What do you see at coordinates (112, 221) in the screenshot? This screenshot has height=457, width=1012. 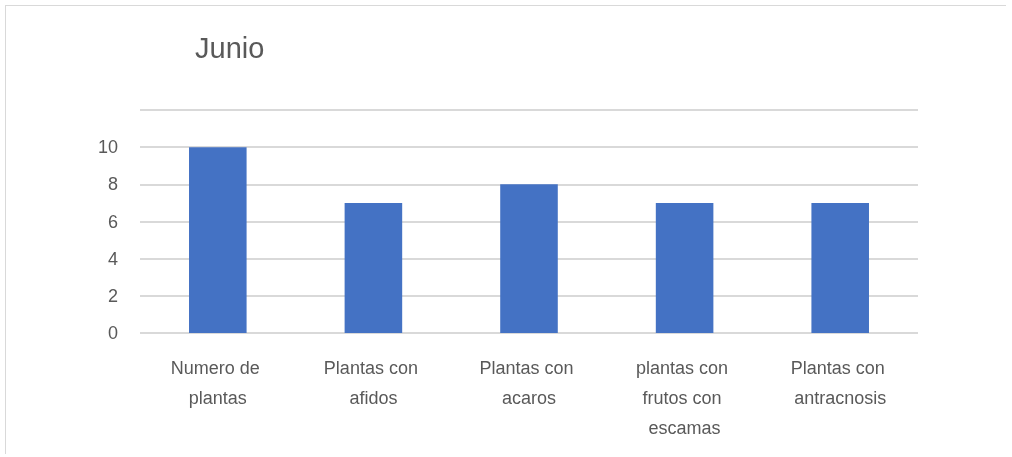 I see `y-tick-label: 6` at bounding box center [112, 221].